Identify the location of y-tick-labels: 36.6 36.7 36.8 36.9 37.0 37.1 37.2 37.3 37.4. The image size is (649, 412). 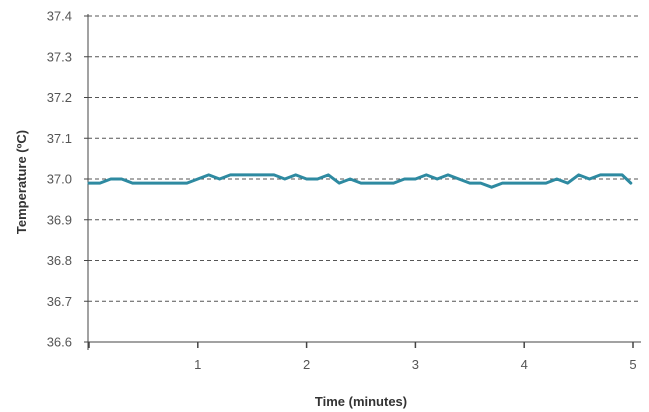
(59, 179).